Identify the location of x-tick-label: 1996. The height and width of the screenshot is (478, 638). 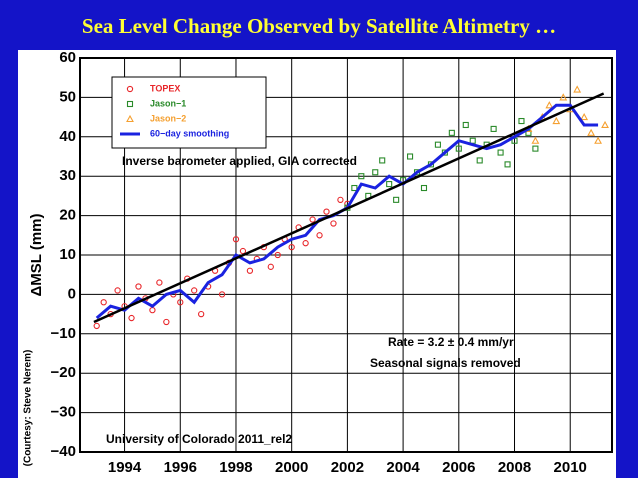
(180, 467).